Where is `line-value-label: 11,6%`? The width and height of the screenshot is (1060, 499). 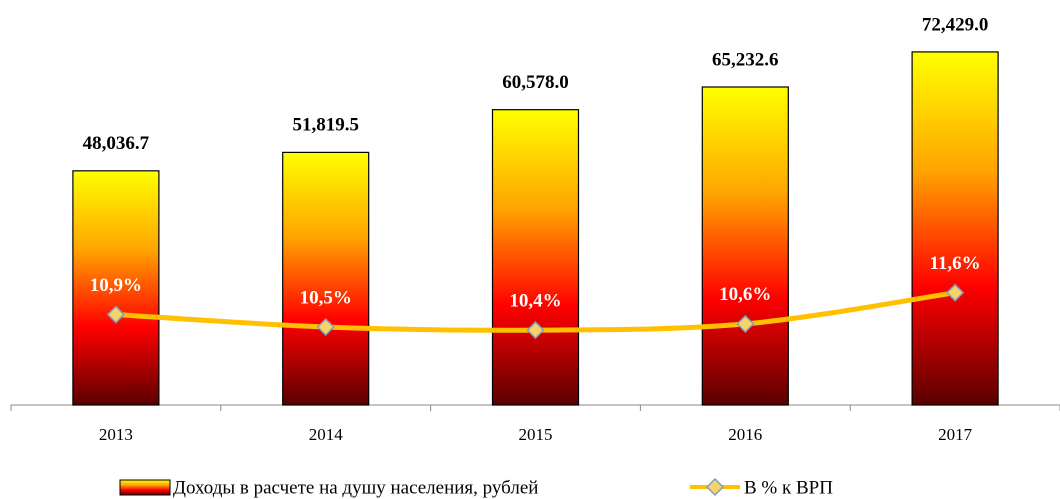
line-value-label: 11,6% is located at coordinates (954, 263).